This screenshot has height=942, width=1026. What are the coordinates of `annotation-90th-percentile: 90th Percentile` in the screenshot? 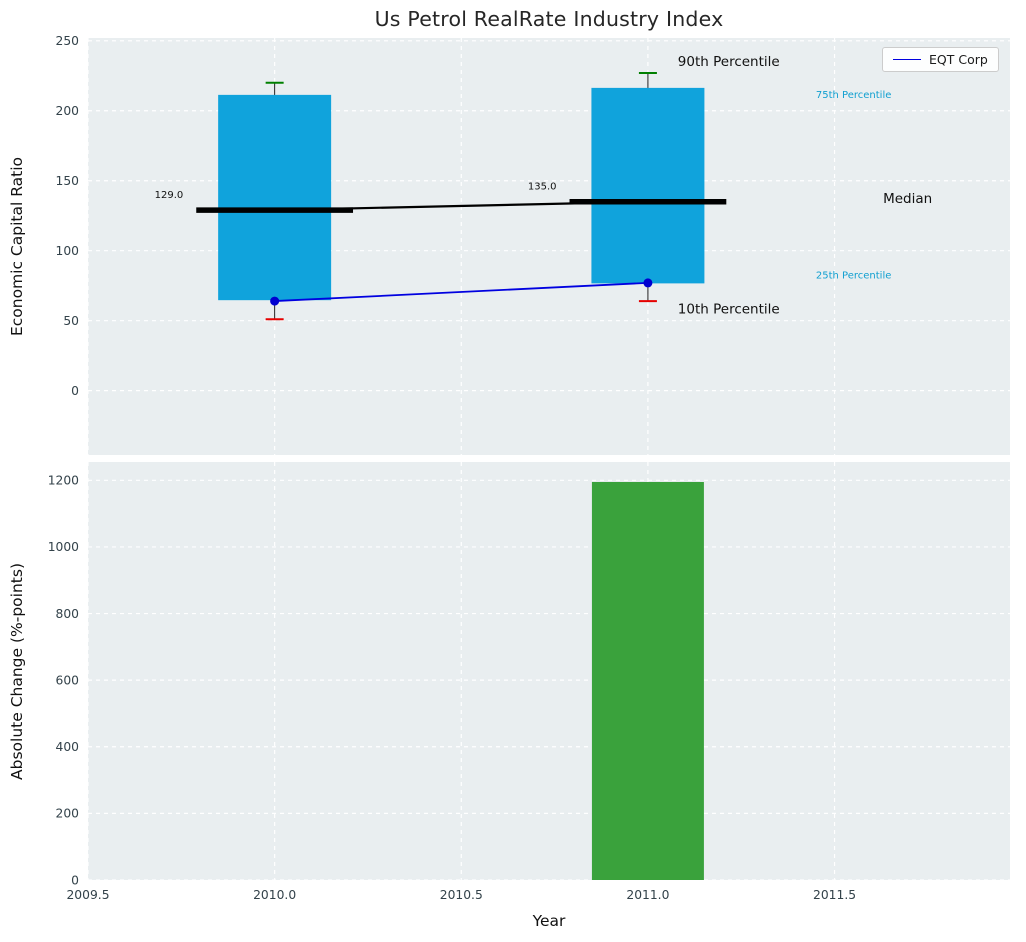 It's located at (729, 62).